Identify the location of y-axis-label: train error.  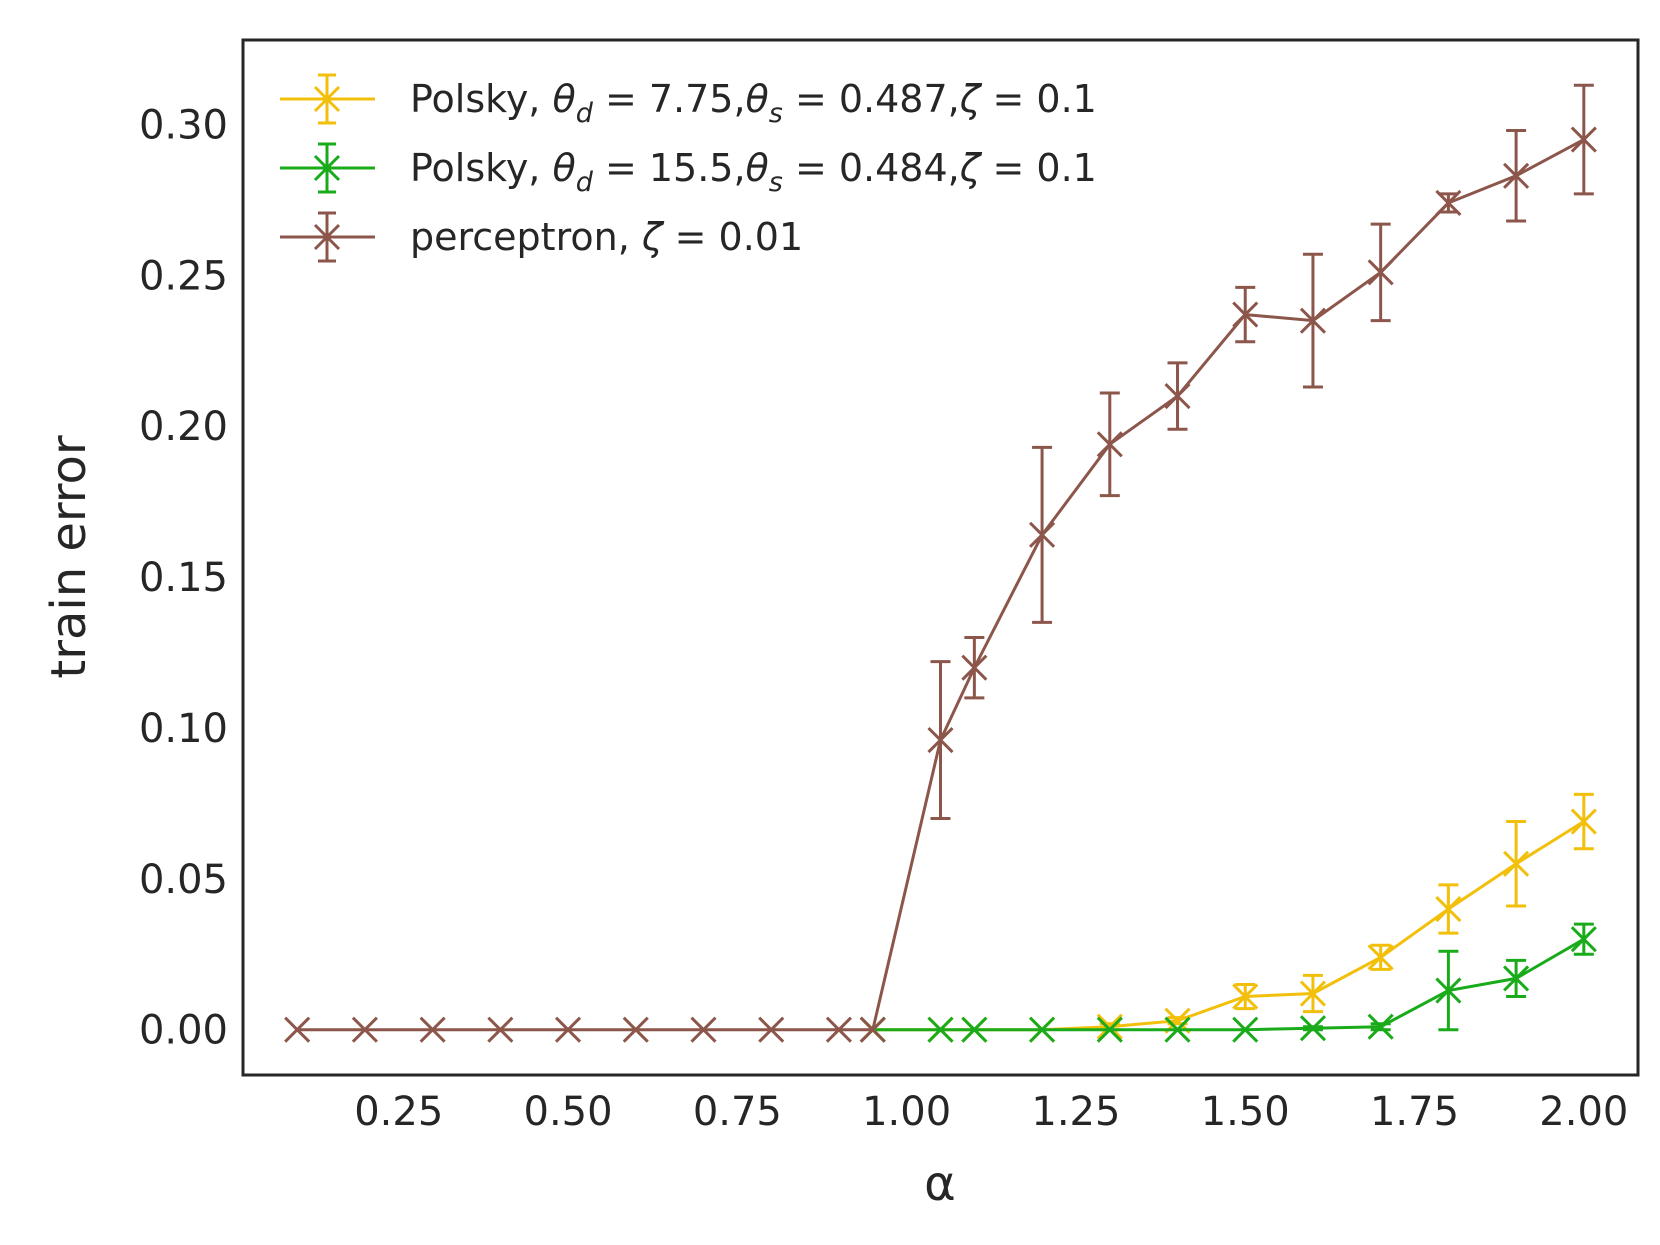
(69, 556).